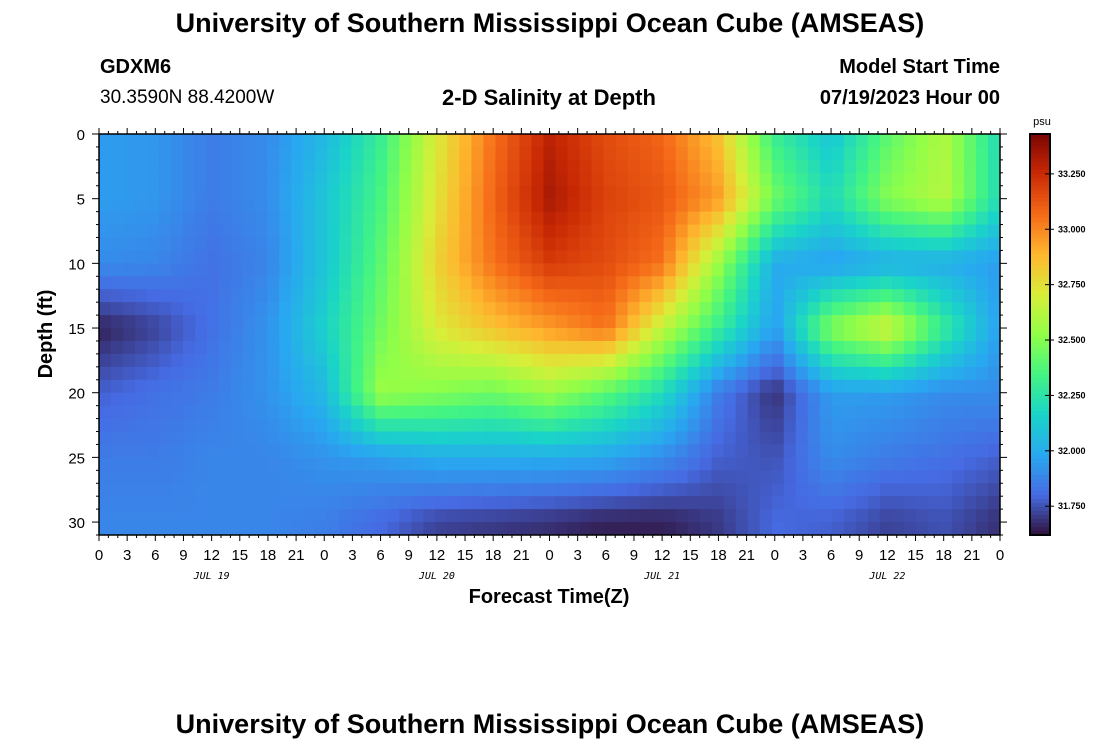  I want to click on colorbar-unit: psu, so click(1042, 122).